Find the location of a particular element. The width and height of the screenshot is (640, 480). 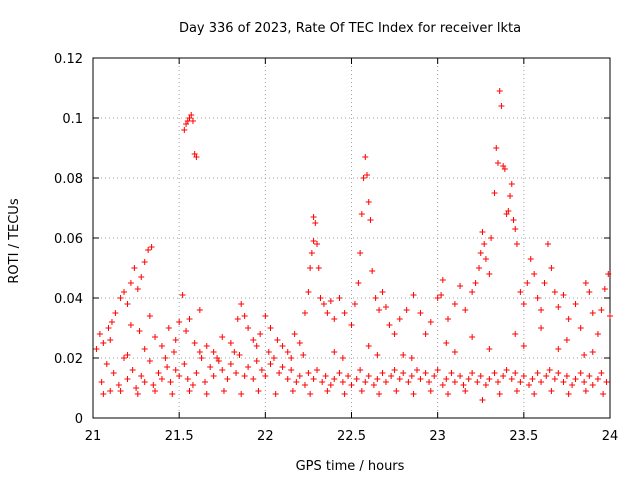

y-axis-label: ROTI / TECUs is located at coordinates (14, 240).